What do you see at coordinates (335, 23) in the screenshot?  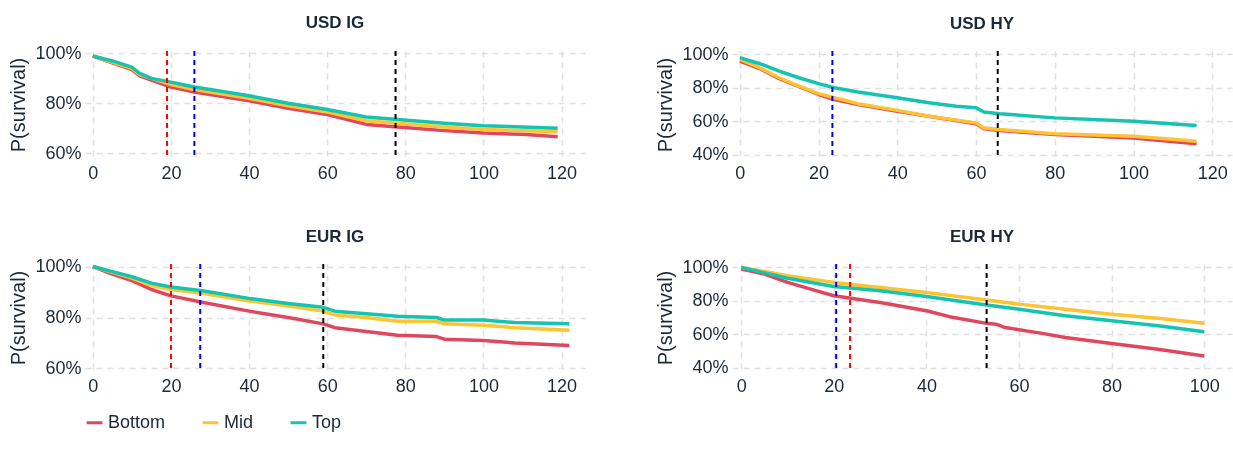 I see `chart-title: USD IG` at bounding box center [335, 23].